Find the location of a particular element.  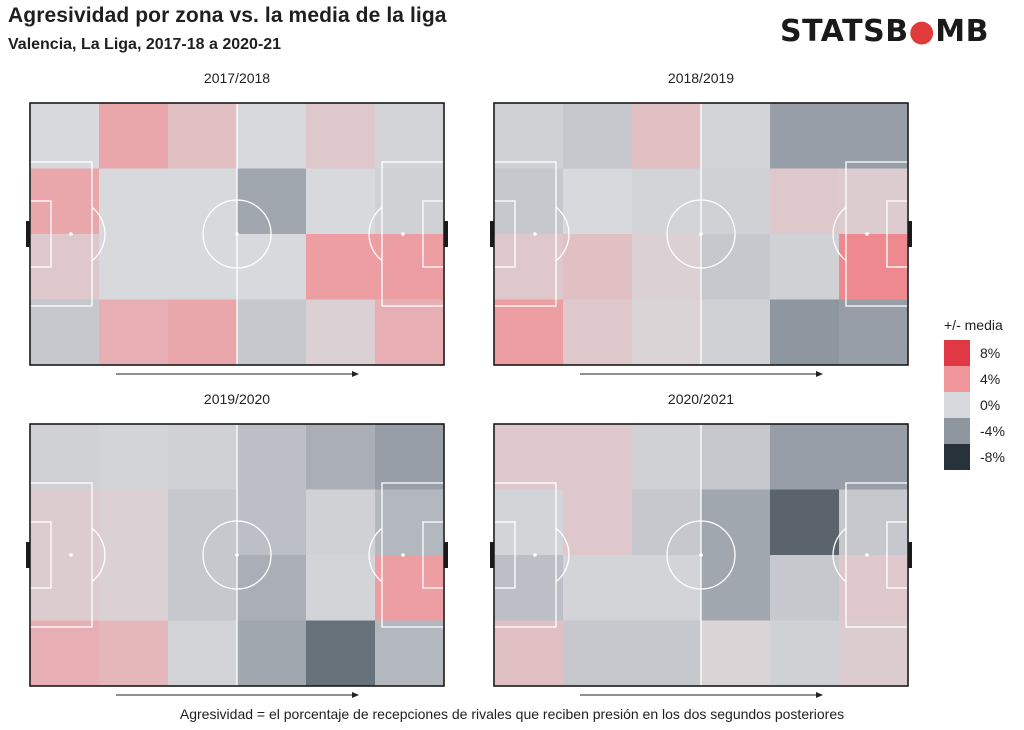

logo-bomb-icon: ● is located at coordinates (922, 31).